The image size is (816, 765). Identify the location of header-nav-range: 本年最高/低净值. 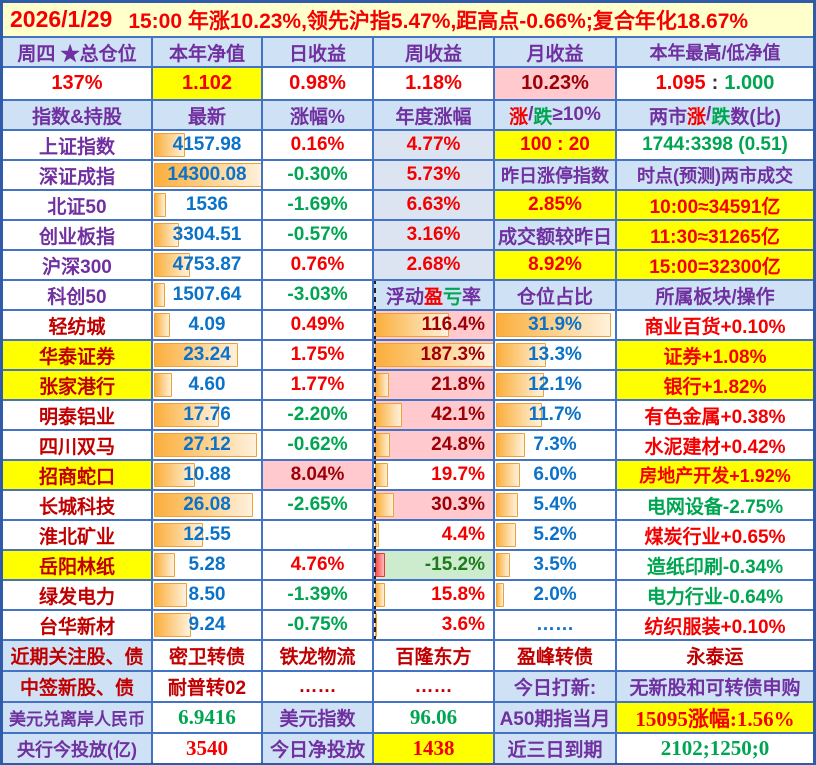
(715, 52).